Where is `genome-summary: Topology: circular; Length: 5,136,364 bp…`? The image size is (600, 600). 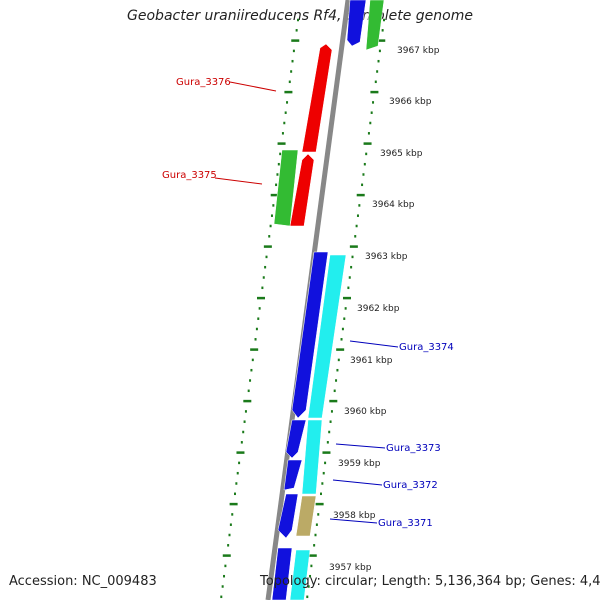 genome-summary: Topology: circular; Length: 5,136,364 bp… is located at coordinates (430, 581).